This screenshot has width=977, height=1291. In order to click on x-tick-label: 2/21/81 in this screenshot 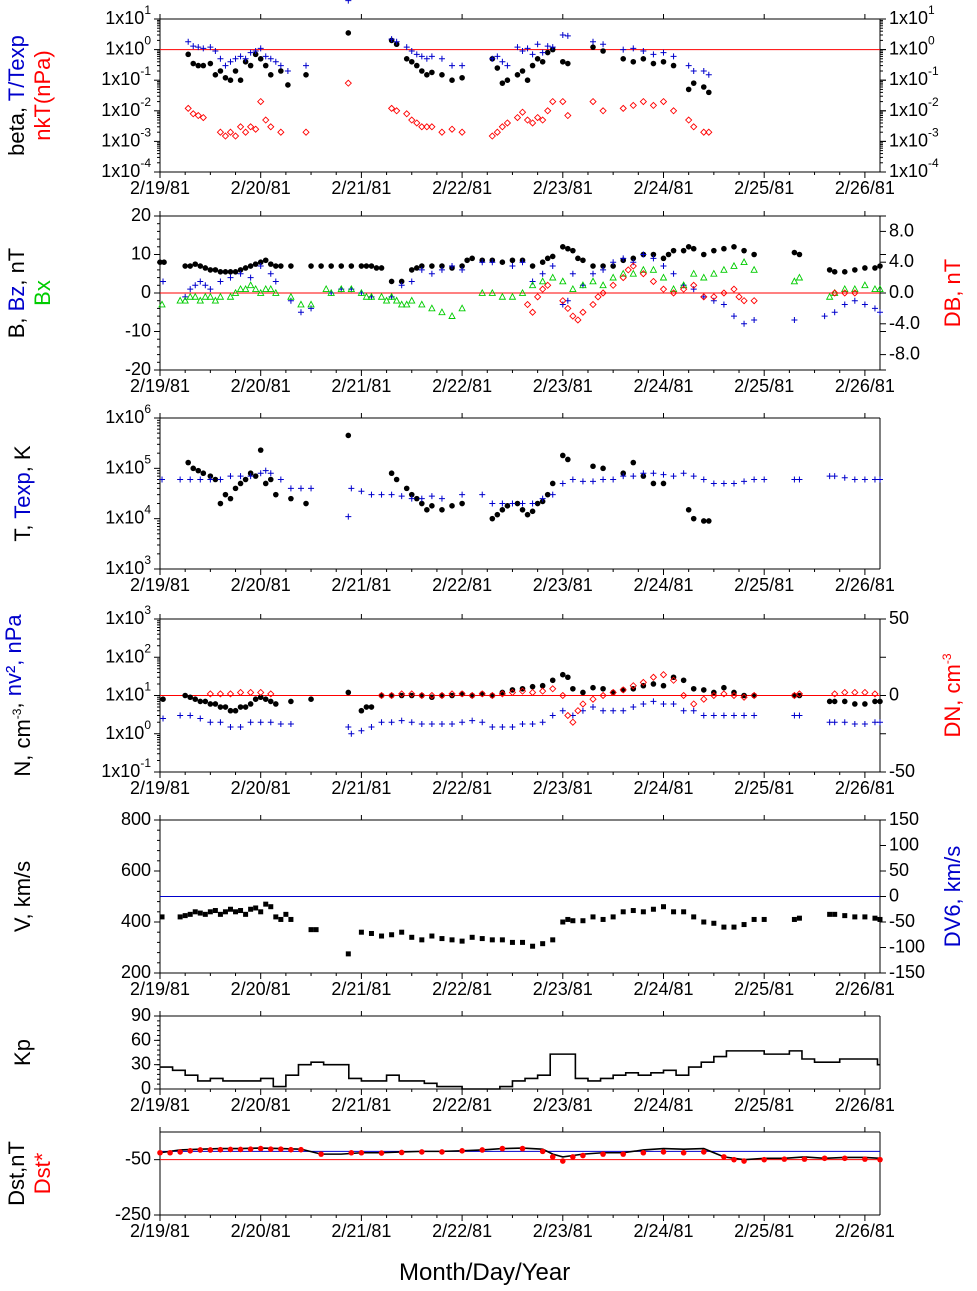, I will do `click(361, 585)`.